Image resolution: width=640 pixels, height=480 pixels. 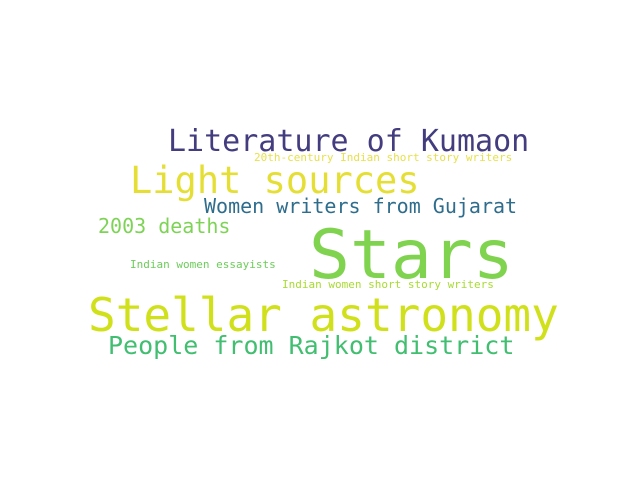 I want to click on word-indian-women-short-story-writers: Indian women short story writers, so click(x=388, y=284).